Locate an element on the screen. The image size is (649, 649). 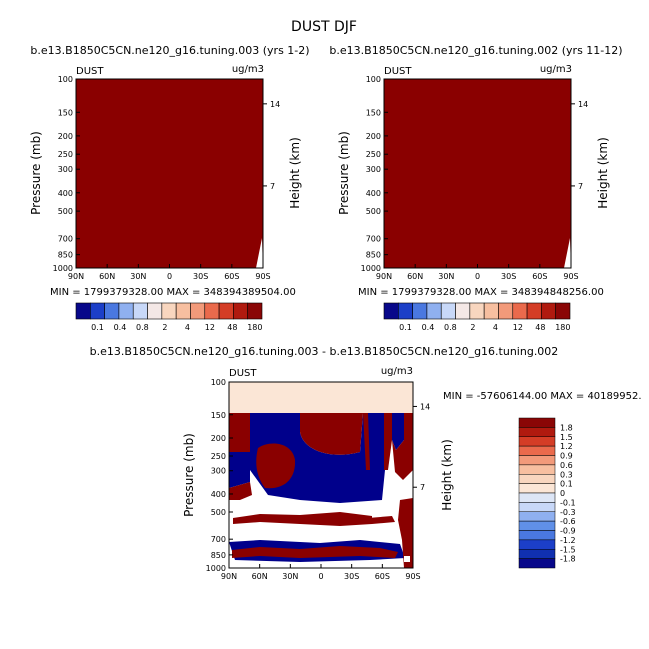
colorbar-label: 180 is located at coordinates (254, 327).